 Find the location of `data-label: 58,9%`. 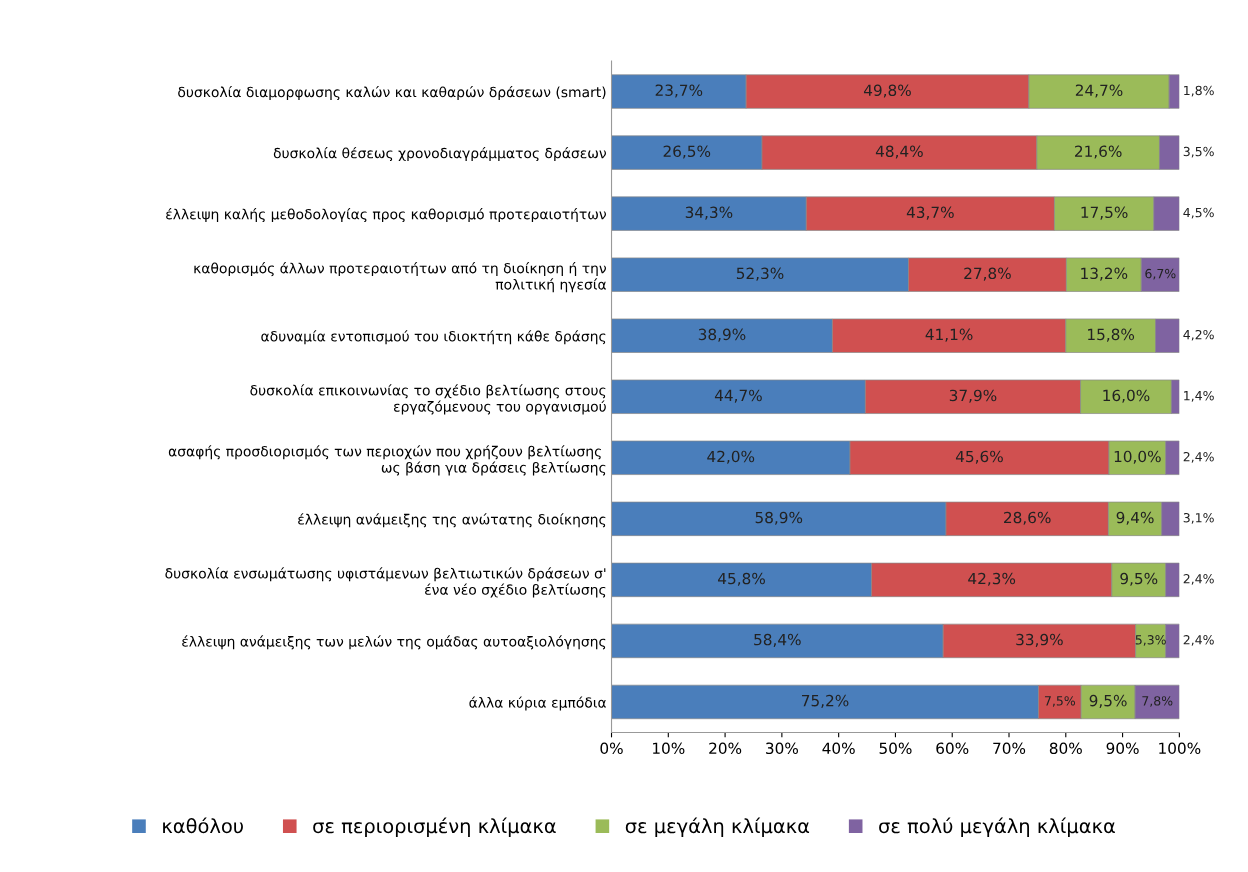

data-label: 58,9% is located at coordinates (779, 518).